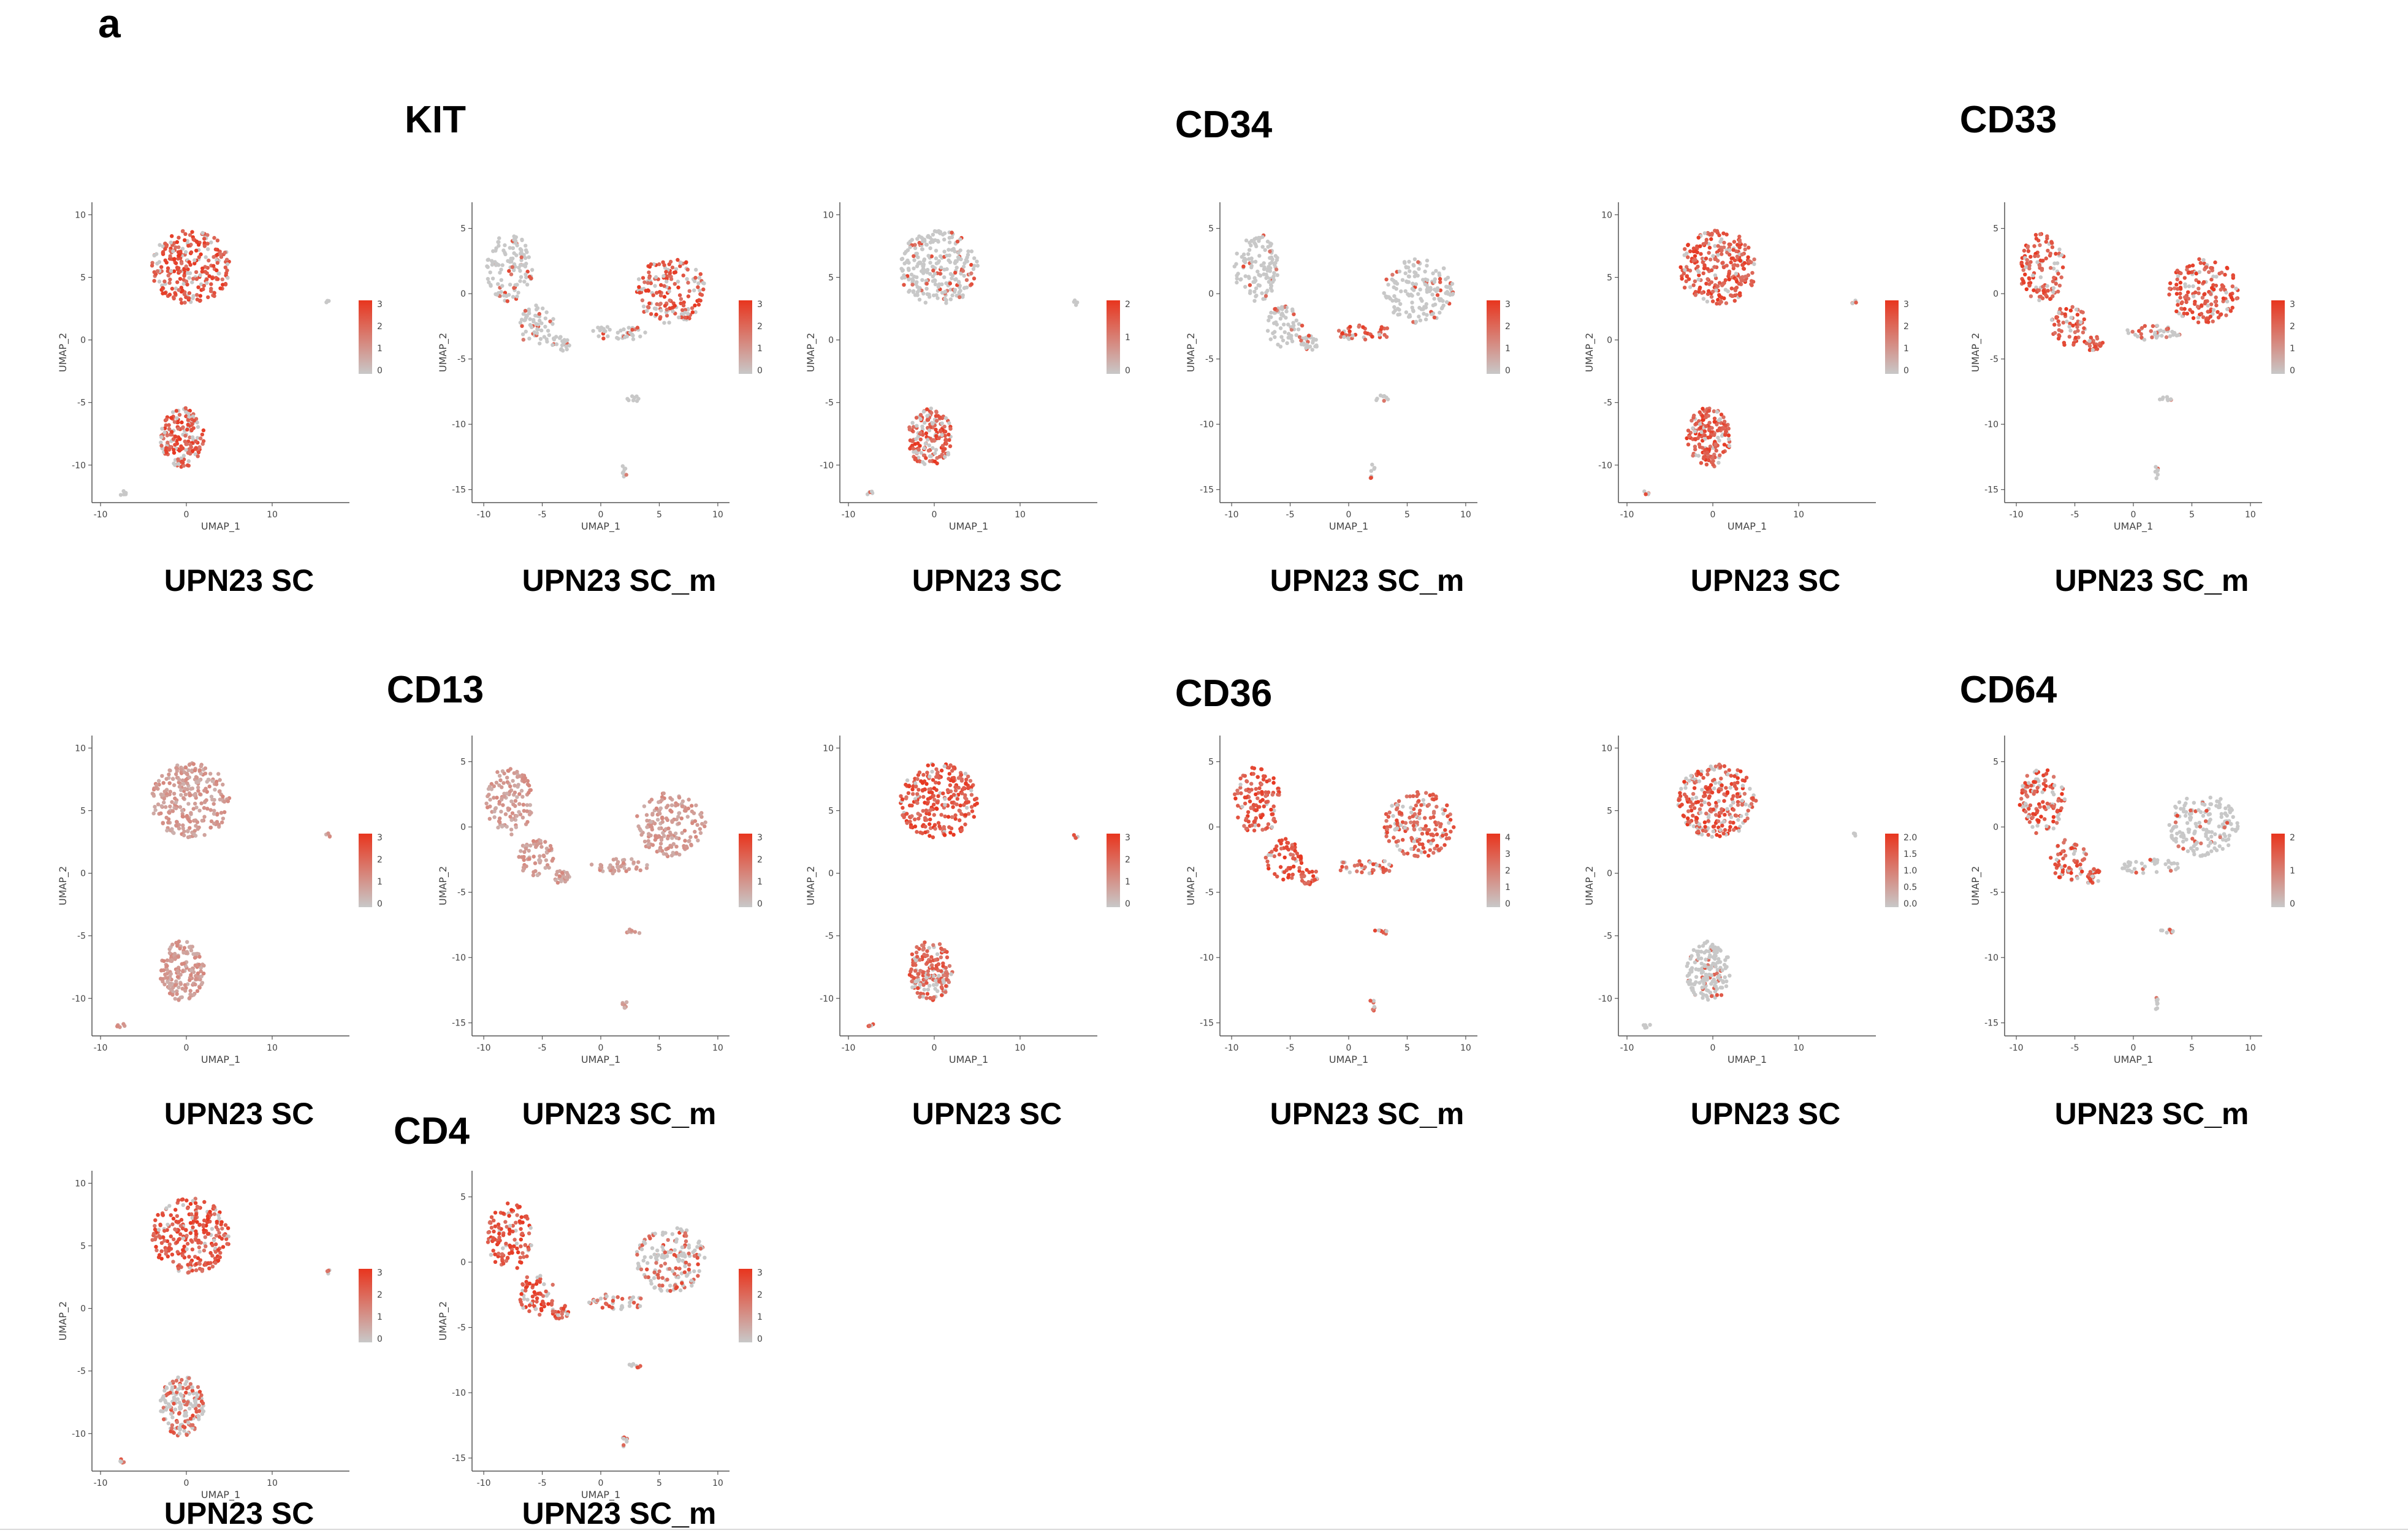 The image size is (2408, 1533). What do you see at coordinates (461, 893) in the screenshot?
I see `y-tick-label: -5` at bounding box center [461, 893].